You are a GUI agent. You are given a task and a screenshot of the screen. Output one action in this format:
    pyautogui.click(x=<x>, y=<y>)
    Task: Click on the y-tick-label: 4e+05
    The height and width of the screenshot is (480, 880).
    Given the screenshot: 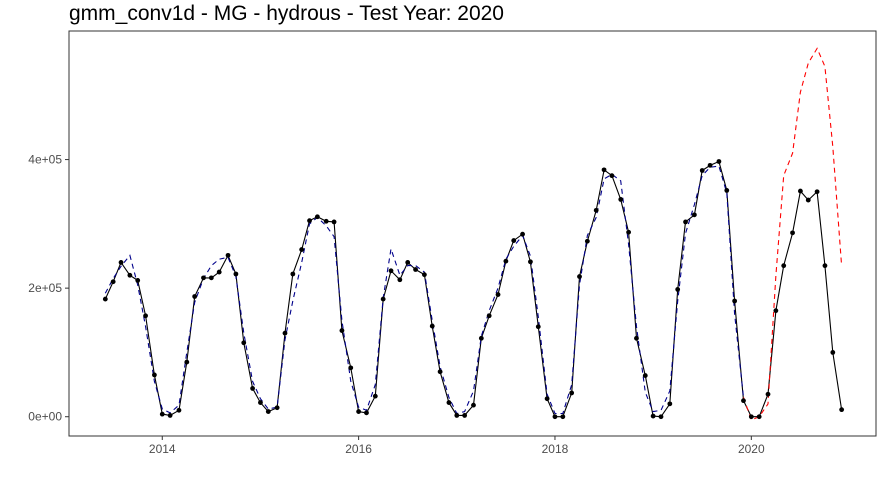 What is the action you would take?
    pyautogui.click(x=45, y=160)
    